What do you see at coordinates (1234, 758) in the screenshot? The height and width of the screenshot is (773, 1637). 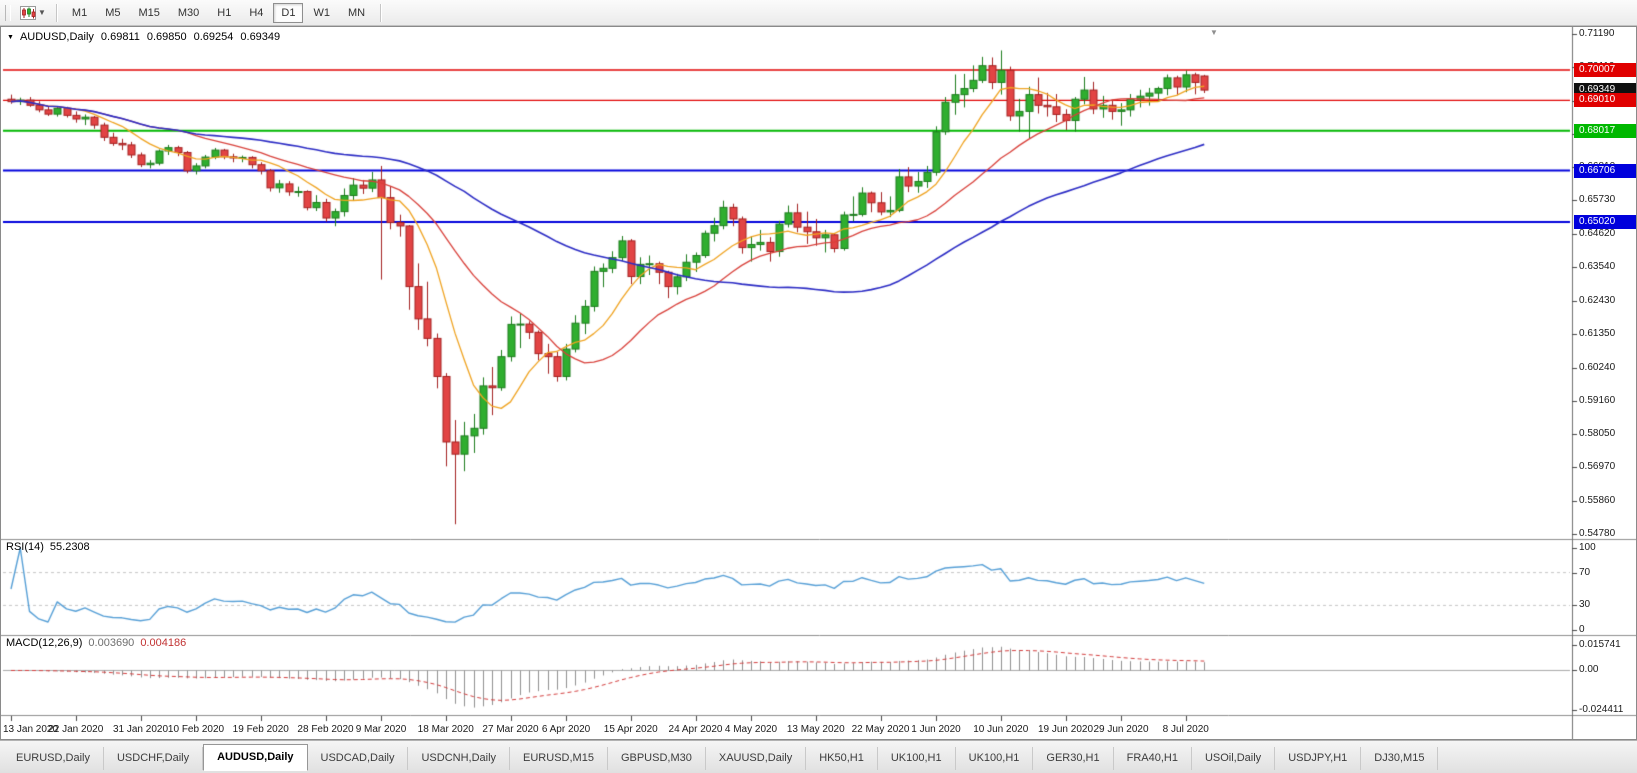 I see `chart-tab-usoil-daily: USOil,Daily` at bounding box center [1234, 758].